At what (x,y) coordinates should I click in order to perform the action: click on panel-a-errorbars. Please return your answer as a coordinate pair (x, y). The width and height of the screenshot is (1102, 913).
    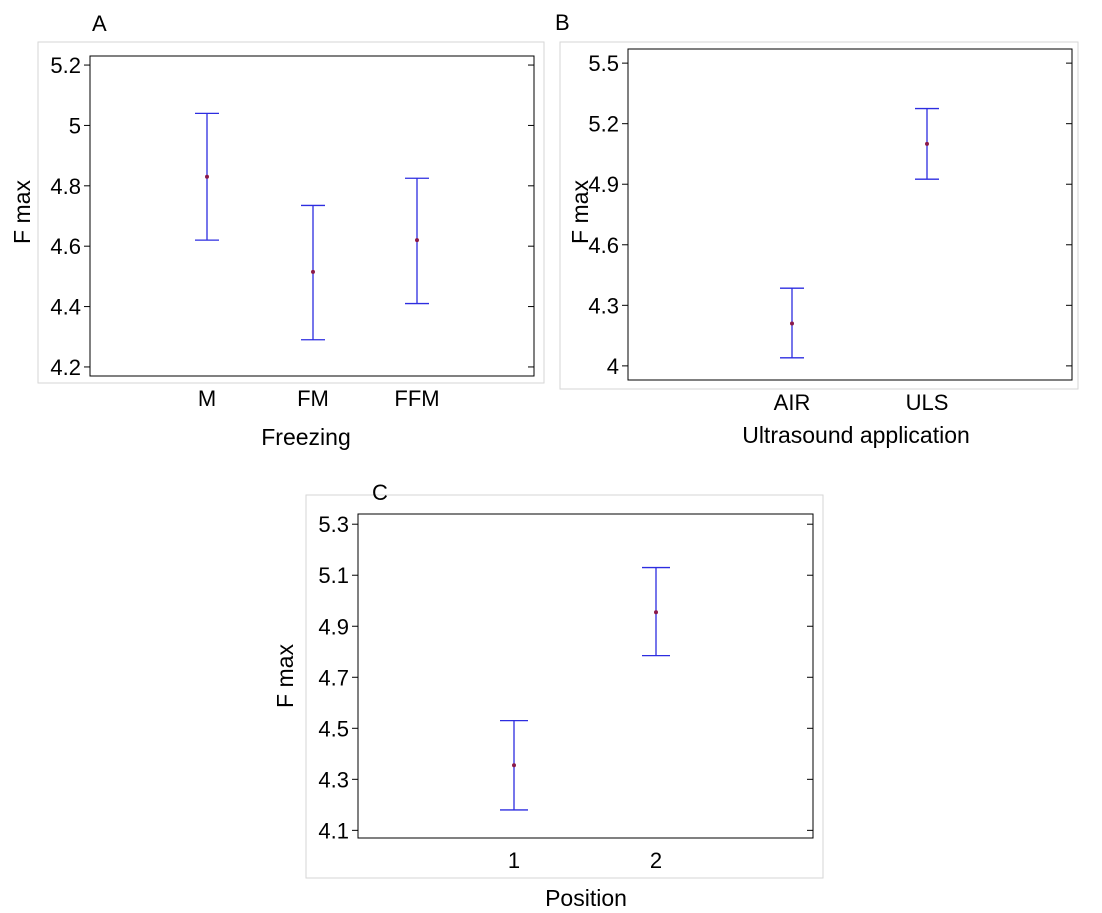
    Looking at the image, I should click on (312, 226).